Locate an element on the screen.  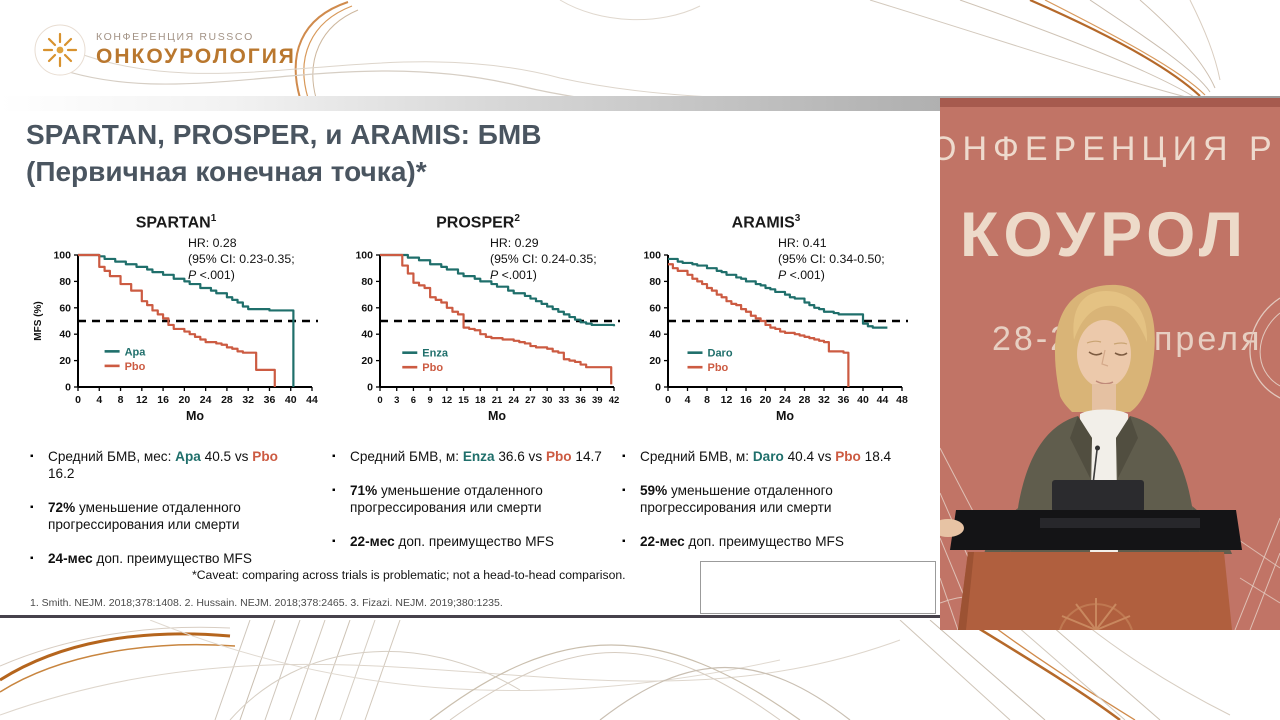
svg-text: 42 is located at coordinates (614, 400).